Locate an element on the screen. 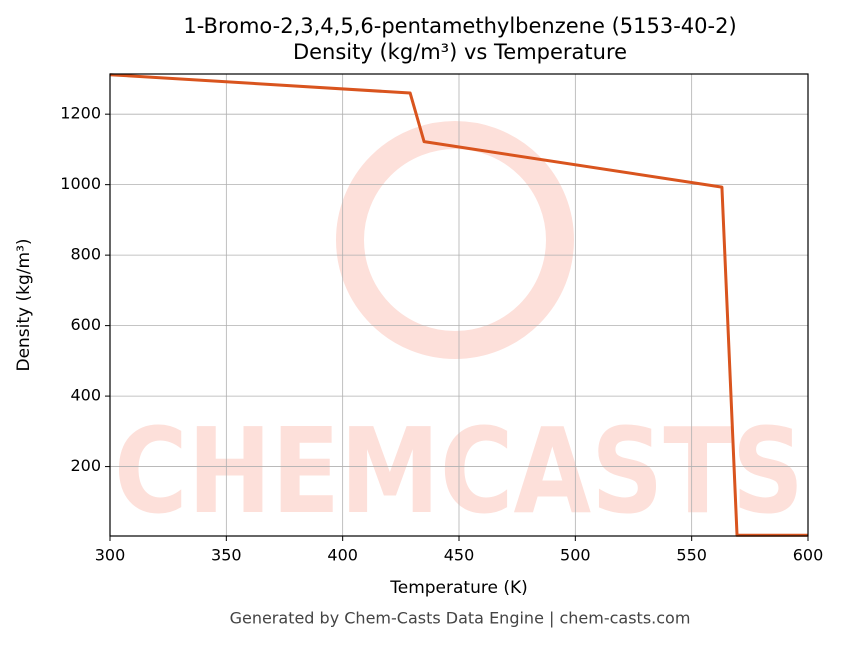 Image resolution: width=843 pixels, height=648 pixels. y-tick-label: 1000 is located at coordinates (80, 183).